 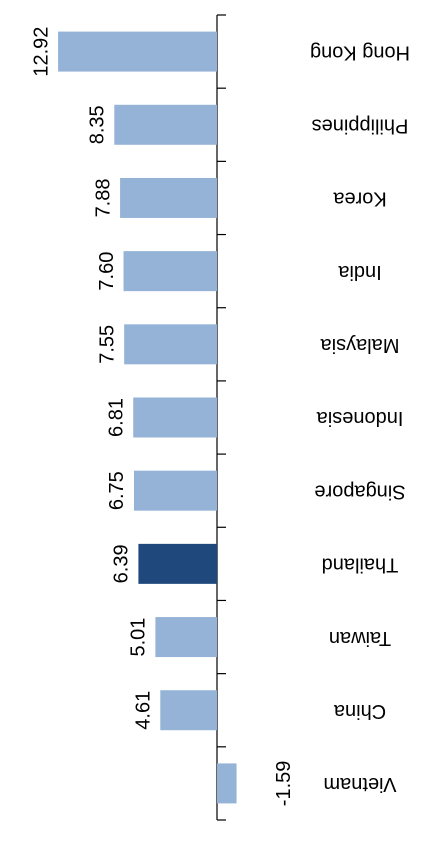 I want to click on value-label: 7.60, so click(x=107, y=271).